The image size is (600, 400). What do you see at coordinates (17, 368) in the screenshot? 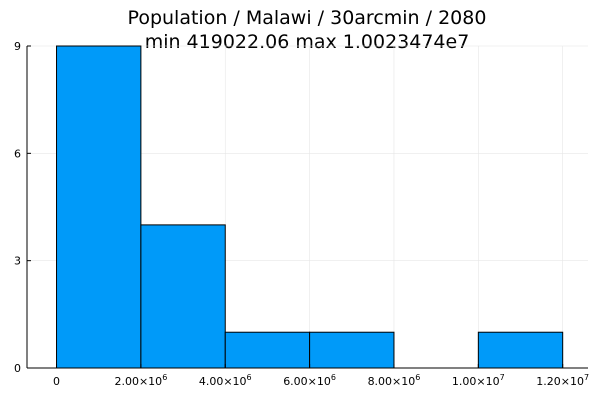
I see `y-tick-label-0: 0` at bounding box center [17, 368].